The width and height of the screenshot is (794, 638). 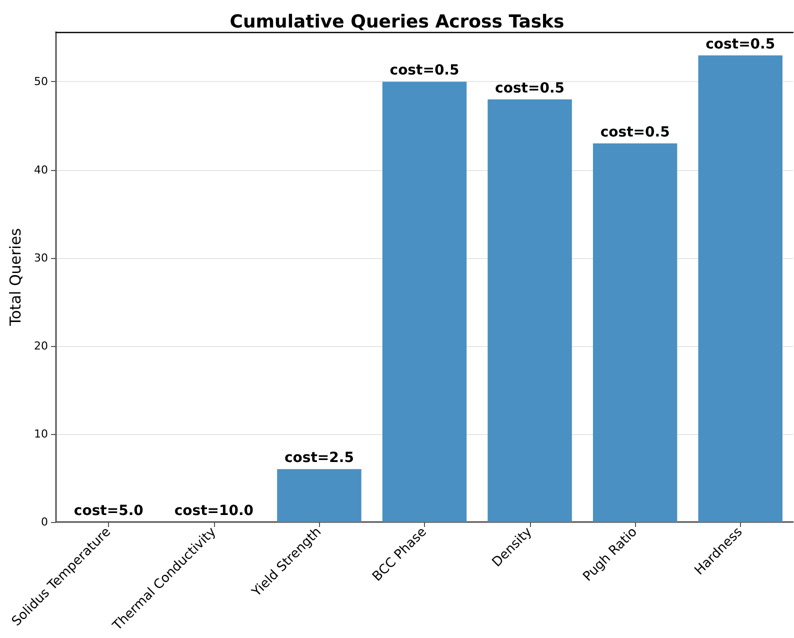 I want to click on y-tick-label: 50, so click(x=41, y=81).